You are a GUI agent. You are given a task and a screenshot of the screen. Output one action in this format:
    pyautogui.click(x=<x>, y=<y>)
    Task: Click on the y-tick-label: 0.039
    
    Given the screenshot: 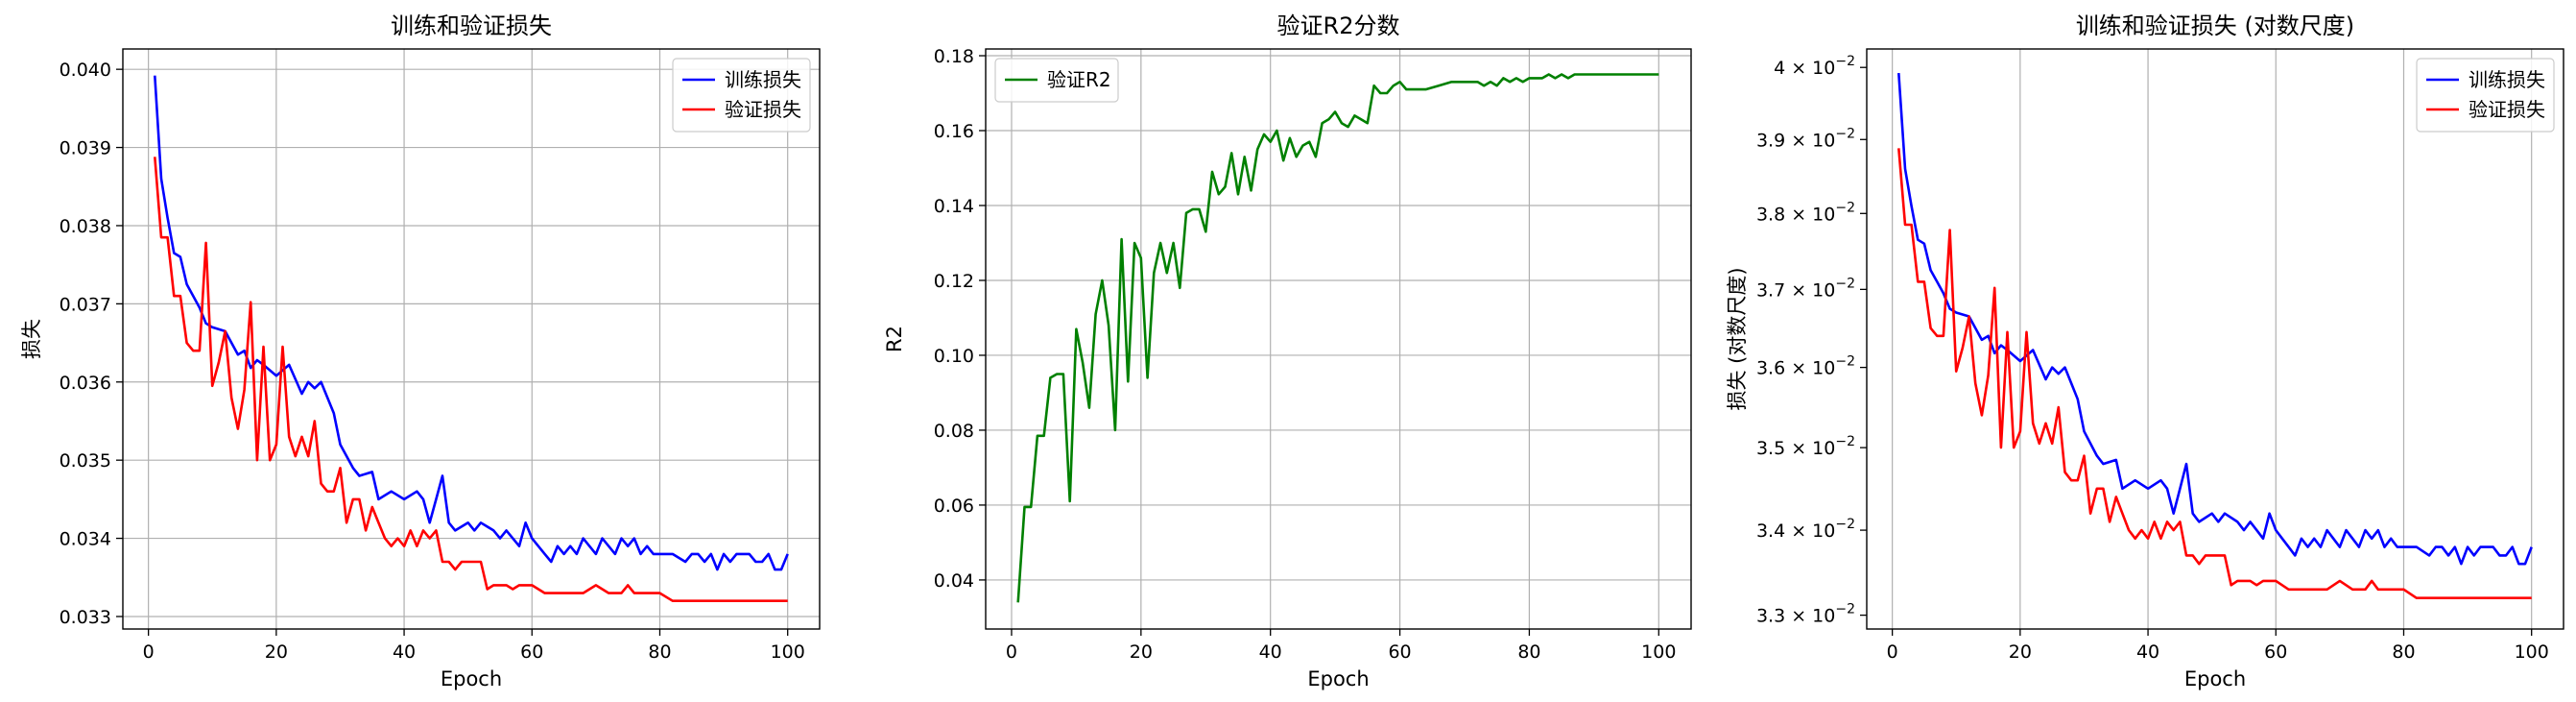 What is the action you would take?
    pyautogui.click(x=85, y=148)
    